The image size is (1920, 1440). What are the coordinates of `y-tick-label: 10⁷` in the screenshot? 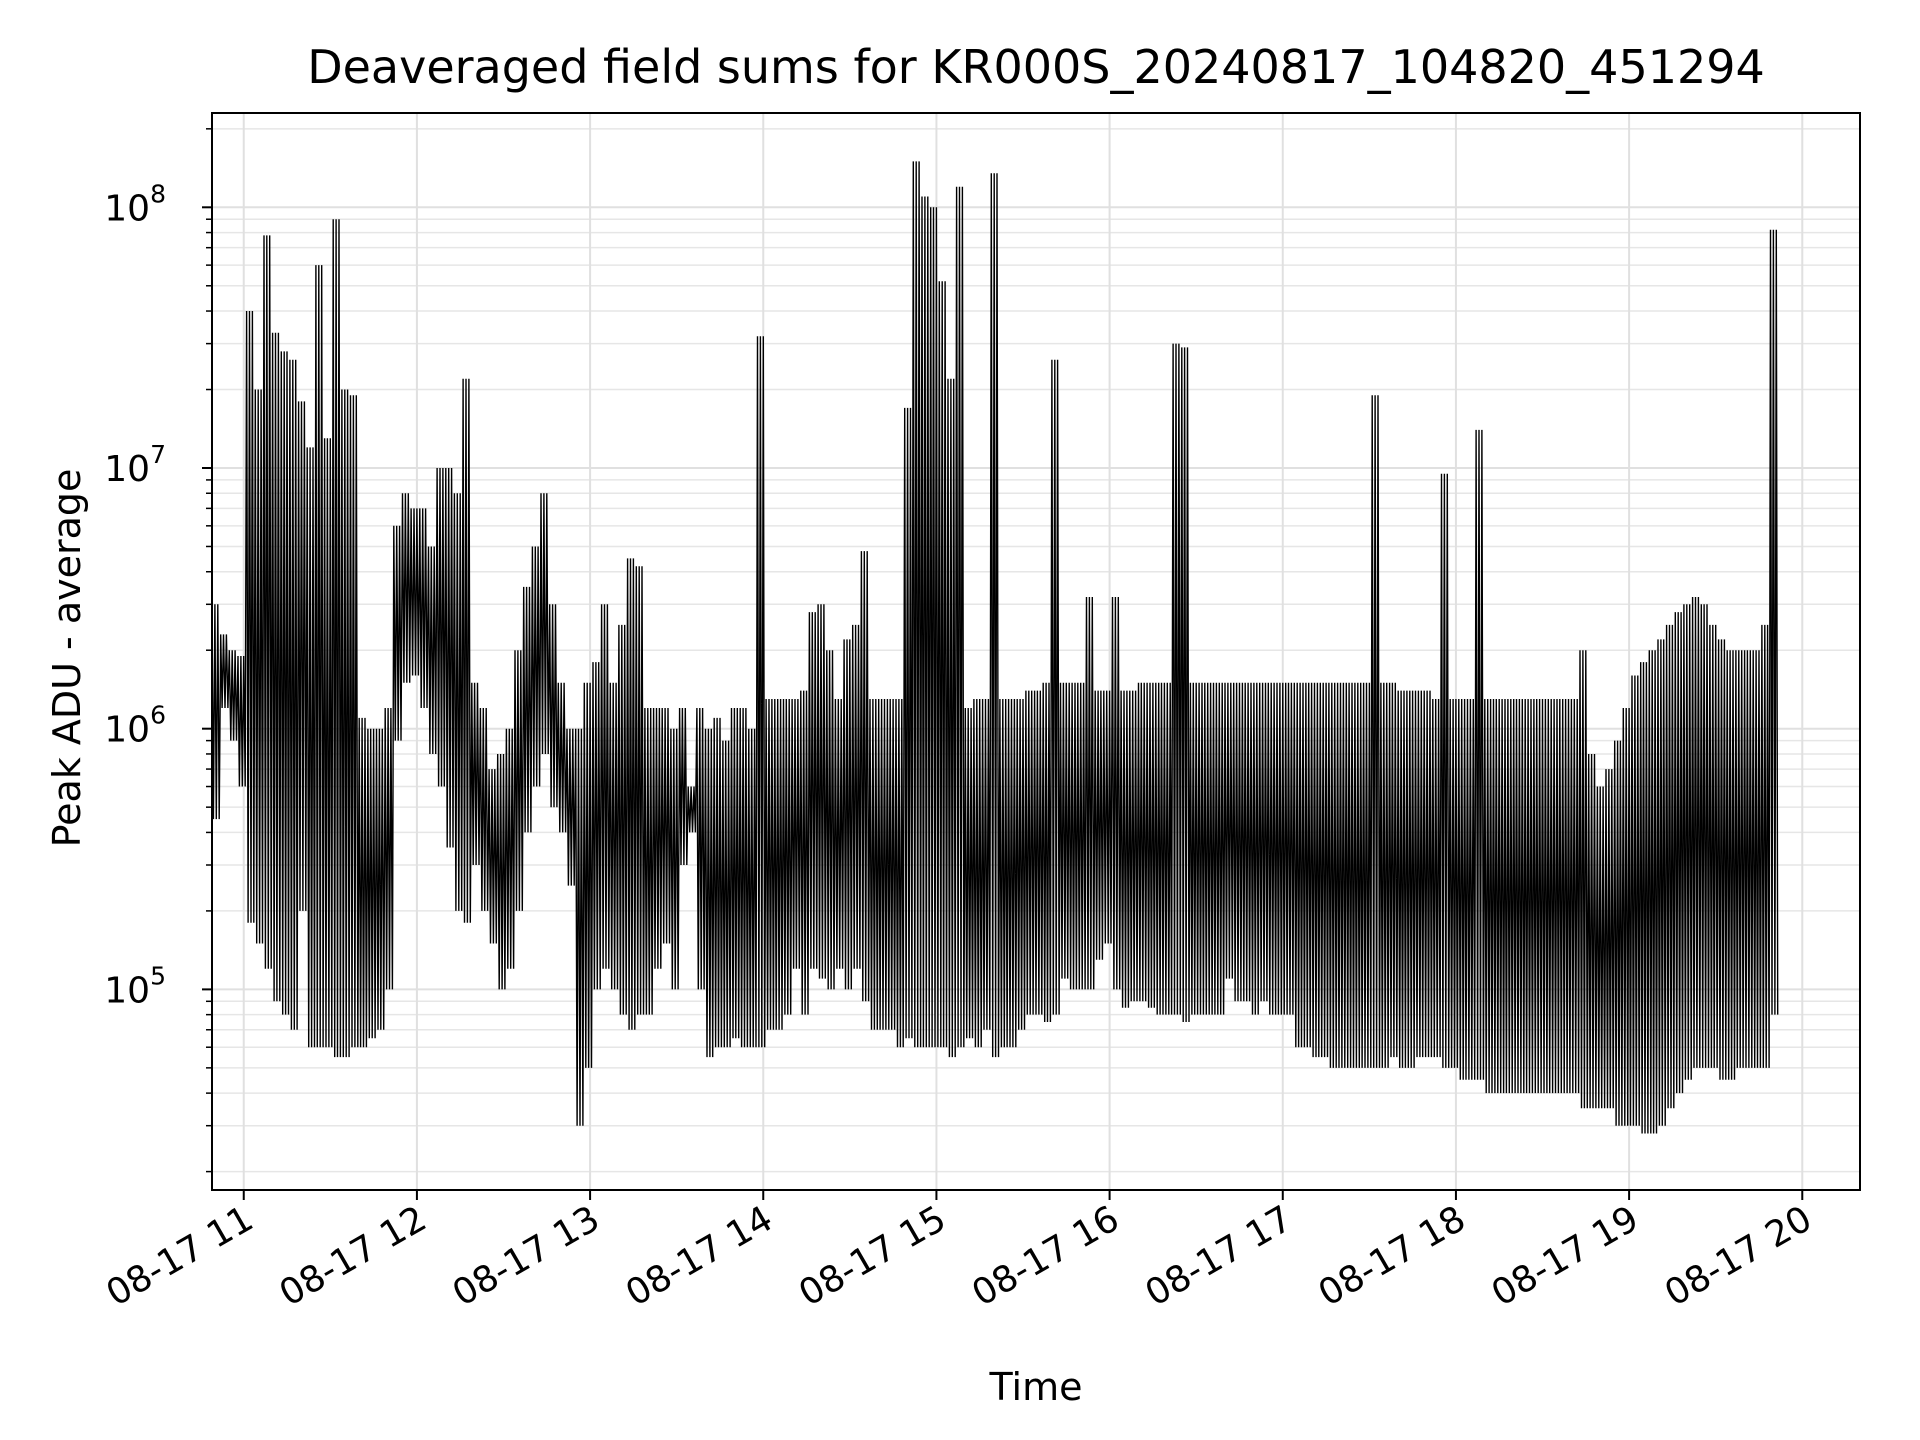 It's located at (135, 465).